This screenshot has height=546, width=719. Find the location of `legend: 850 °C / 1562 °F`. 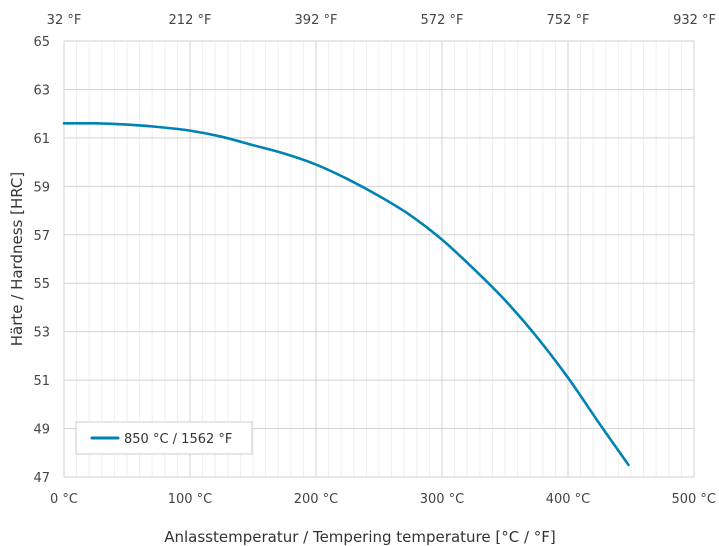

legend: 850 °C / 1562 °F is located at coordinates (164, 438).